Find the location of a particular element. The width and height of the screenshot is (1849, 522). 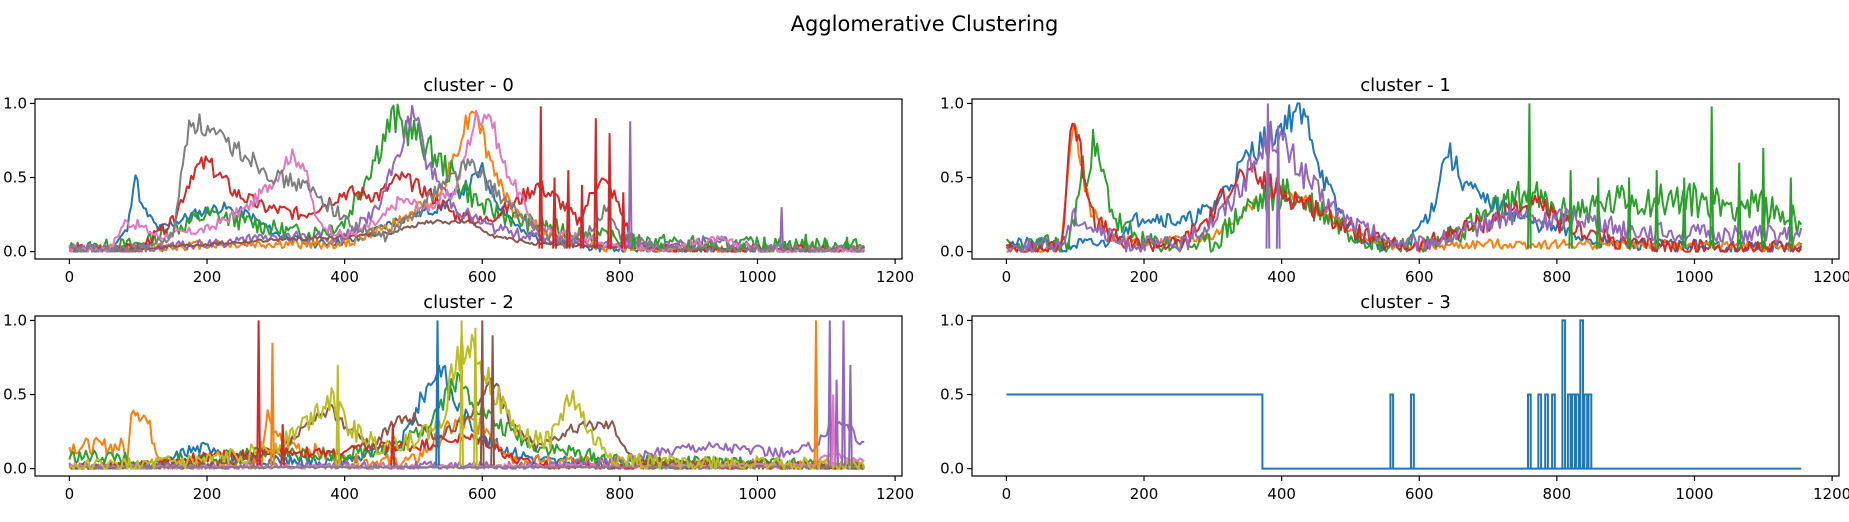

subplot-title: cluster - 2 is located at coordinates (468, 302).